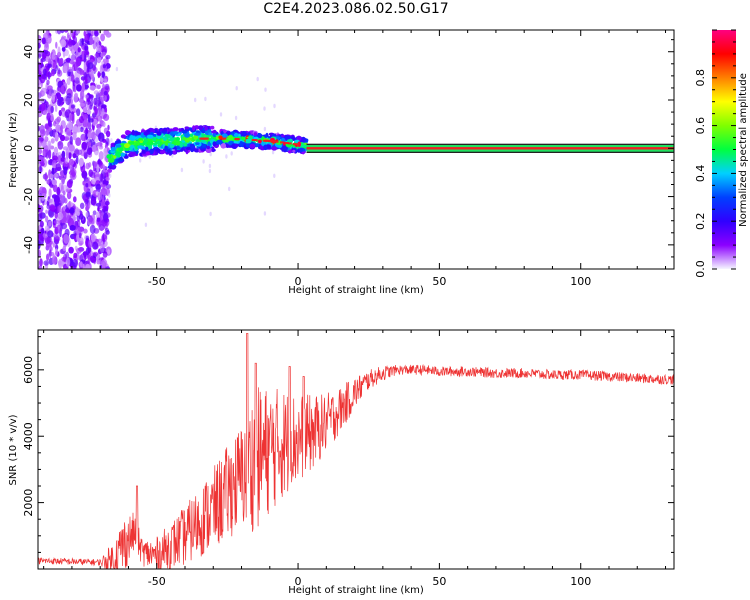  I want to click on spectrogram-y-label: Frequency (Hz), so click(13, 150).